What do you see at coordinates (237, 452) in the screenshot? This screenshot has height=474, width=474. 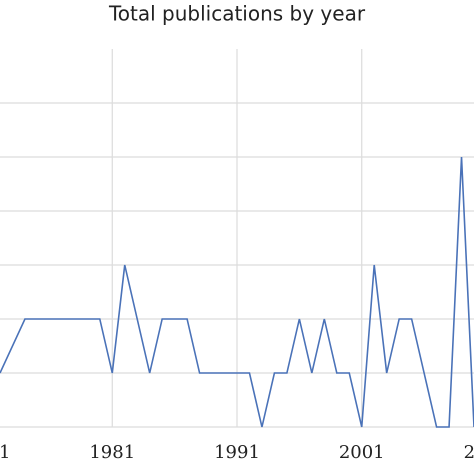 I see `x-tick-label: 1991` at bounding box center [237, 452].